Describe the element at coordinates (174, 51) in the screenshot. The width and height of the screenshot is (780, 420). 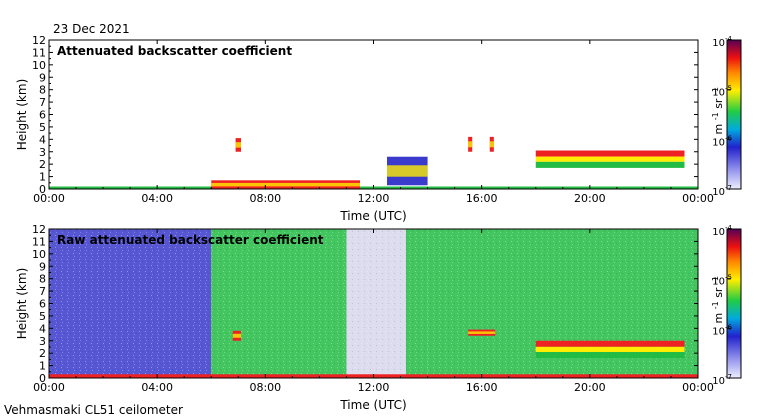
I see `panel-title: Attenuated backscatter coefficient` at that location.